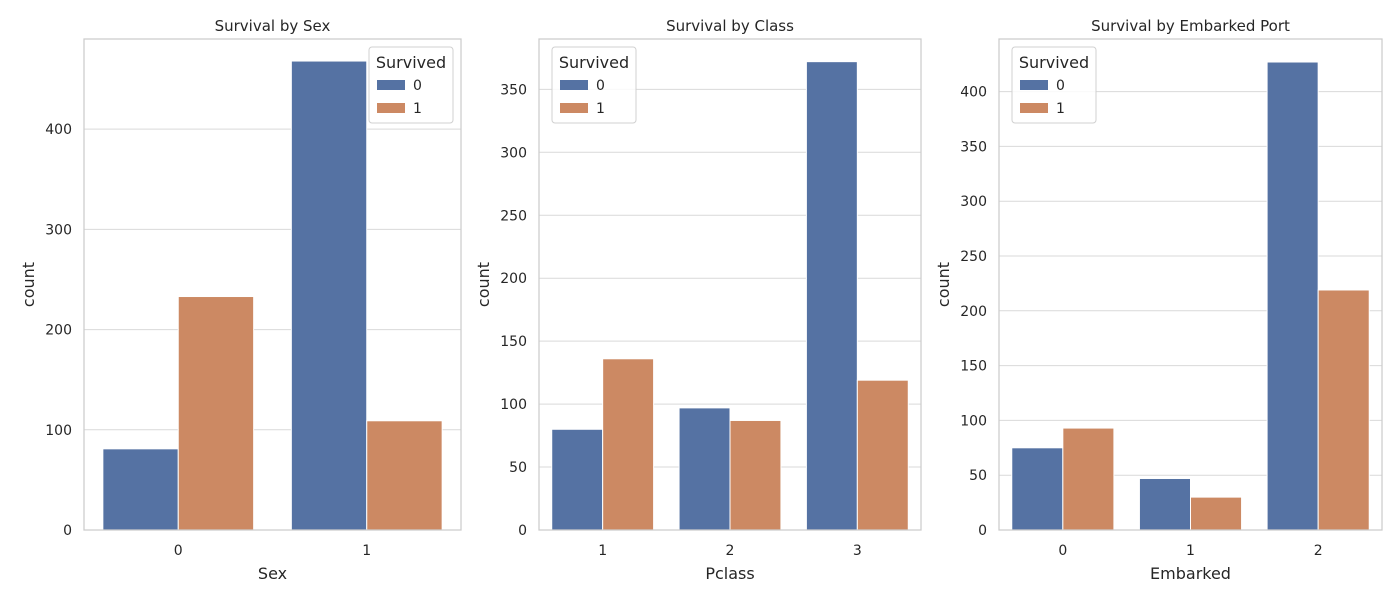 The width and height of the screenshot is (1400, 600). I want to click on x-tick-label: 3, so click(857, 551).